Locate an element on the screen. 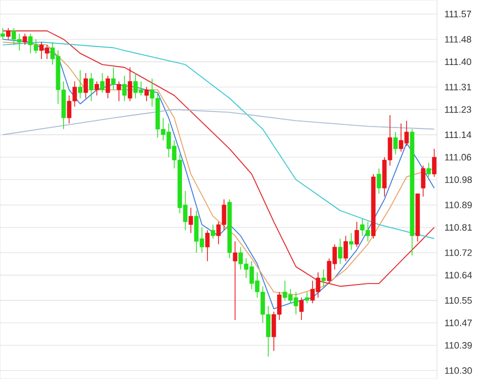 Image resolution: width=479 pixels, height=379 pixels. y-tick-label: 110.55 is located at coordinates (458, 300).